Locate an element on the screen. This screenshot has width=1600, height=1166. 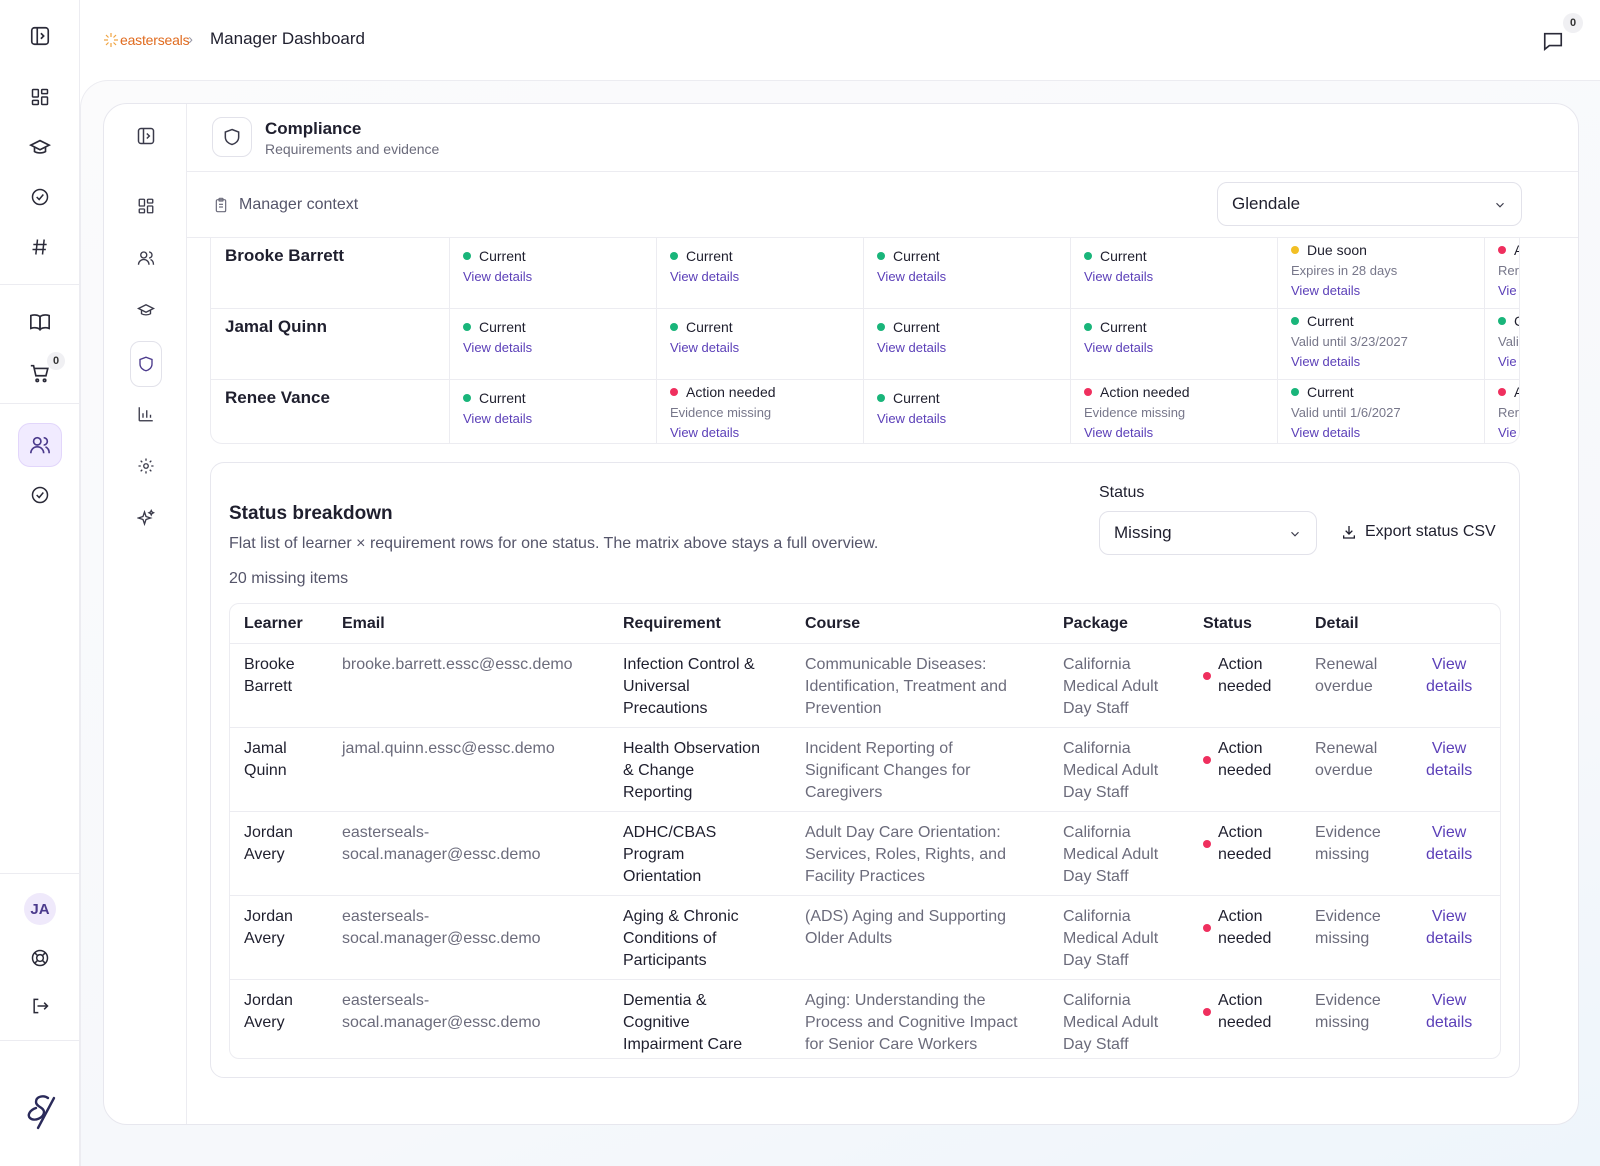
column-header: Package is located at coordinates (1095, 623).